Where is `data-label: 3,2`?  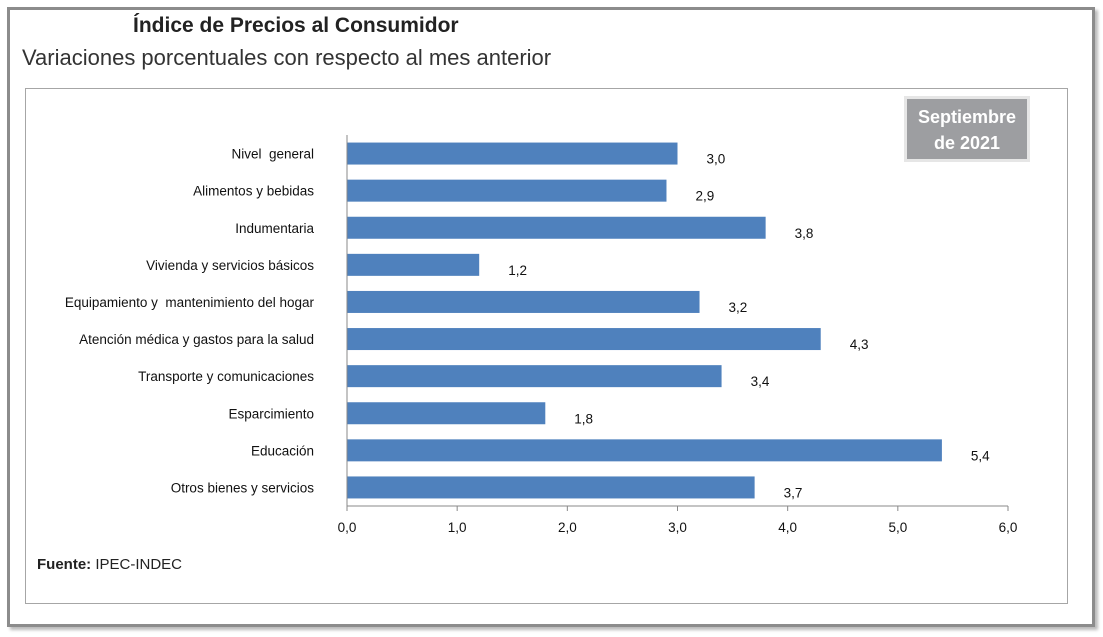 data-label: 3,2 is located at coordinates (738, 307).